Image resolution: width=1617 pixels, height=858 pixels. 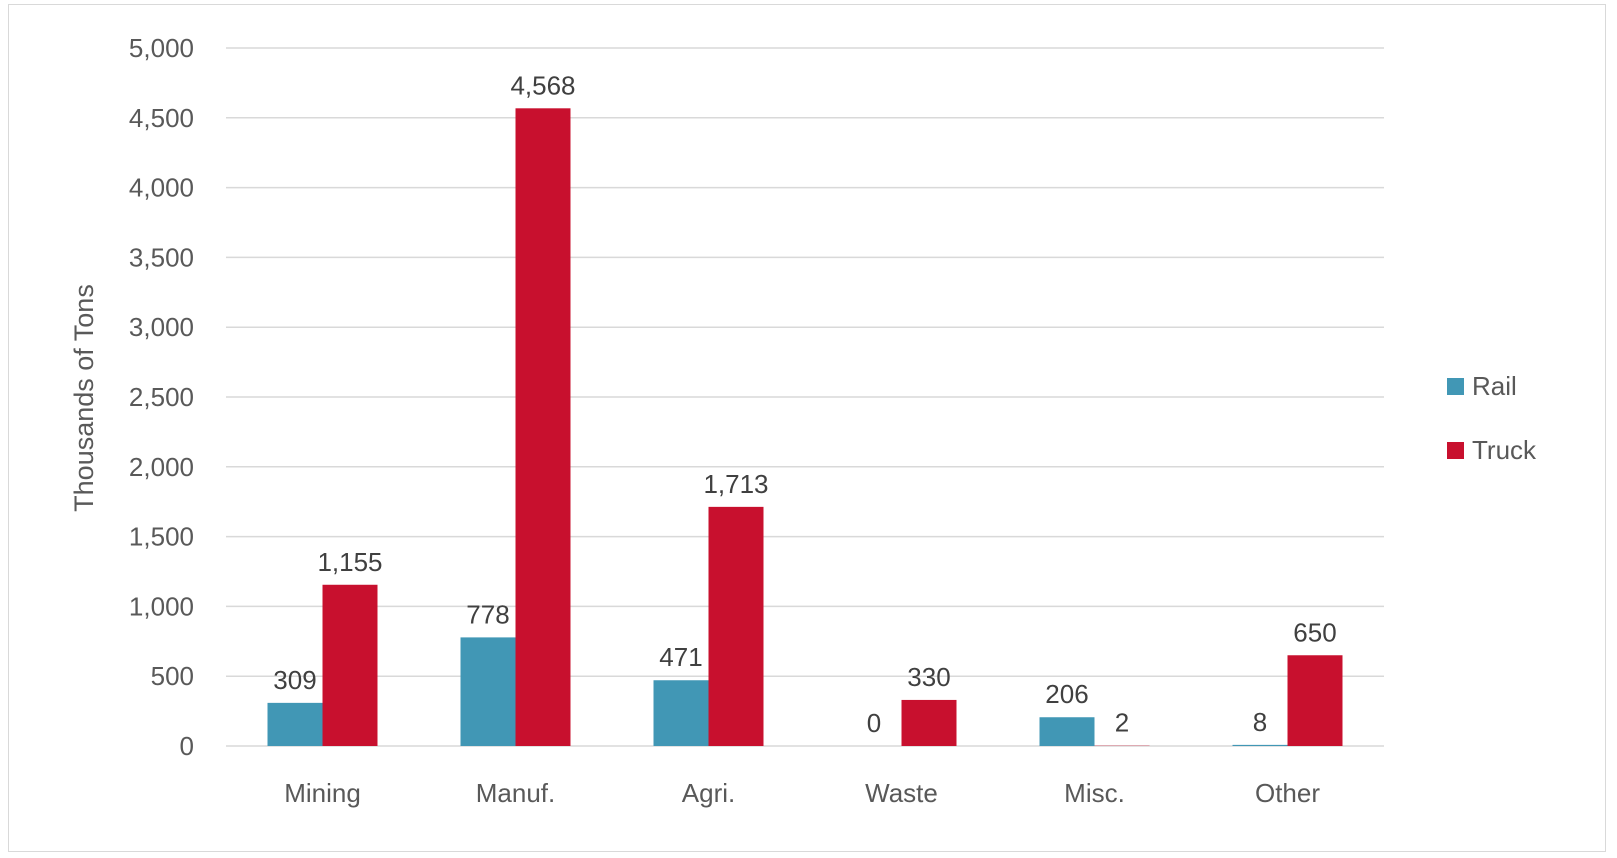 What do you see at coordinates (901, 793) in the screenshot?
I see `x-tick-label: Waste` at bounding box center [901, 793].